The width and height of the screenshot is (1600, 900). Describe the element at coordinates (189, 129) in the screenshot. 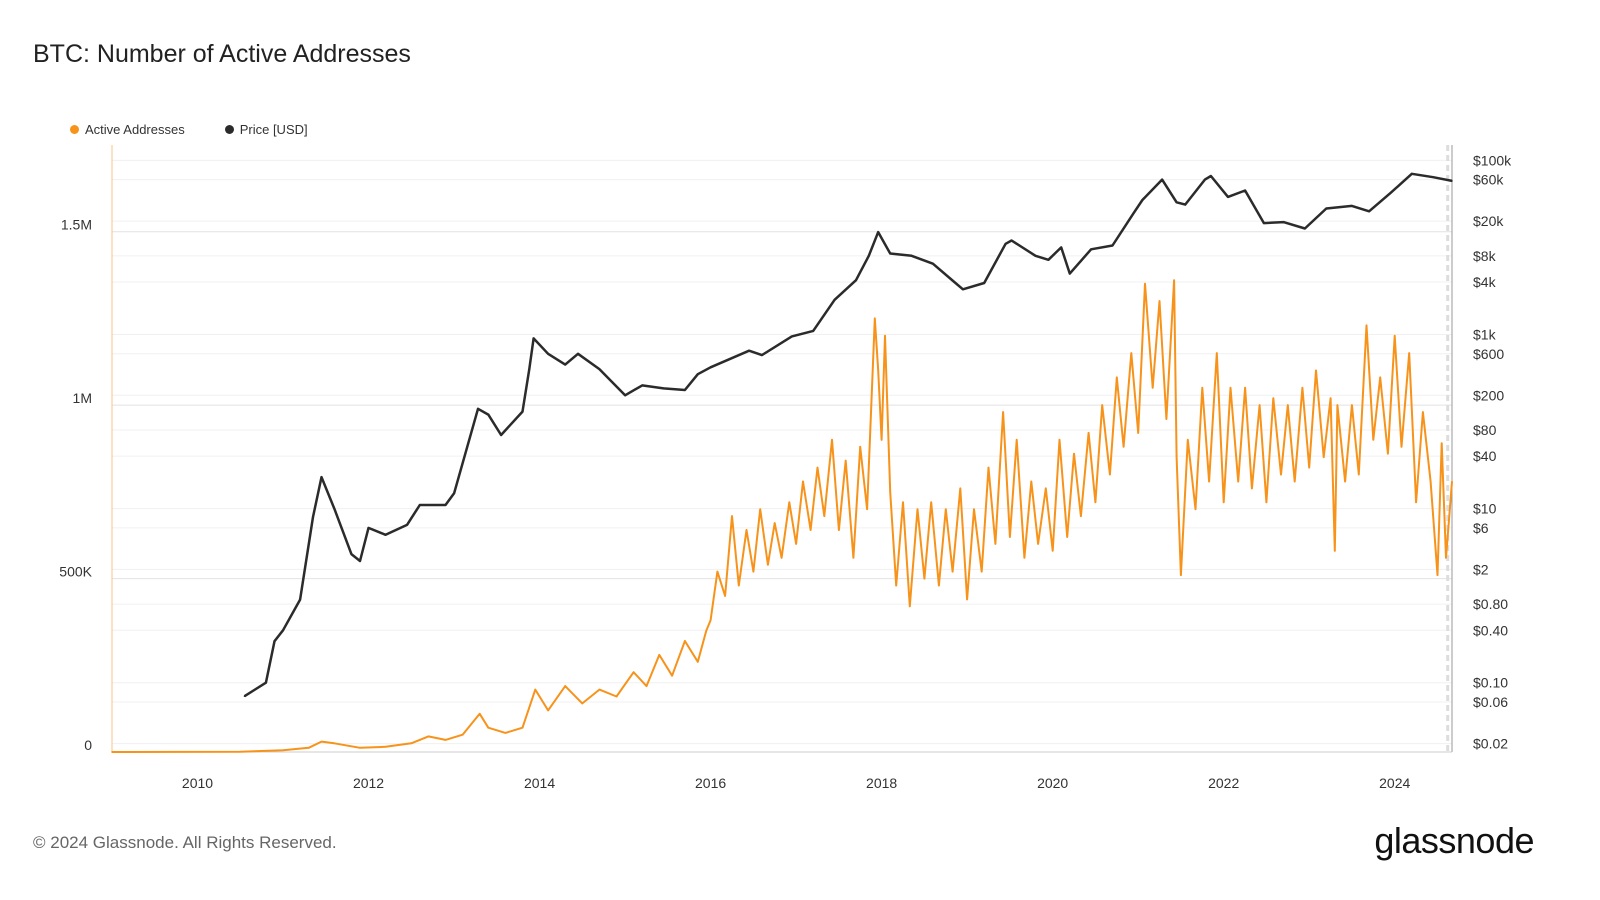

I see `legend: Active Addresses Price [USD]` at that location.